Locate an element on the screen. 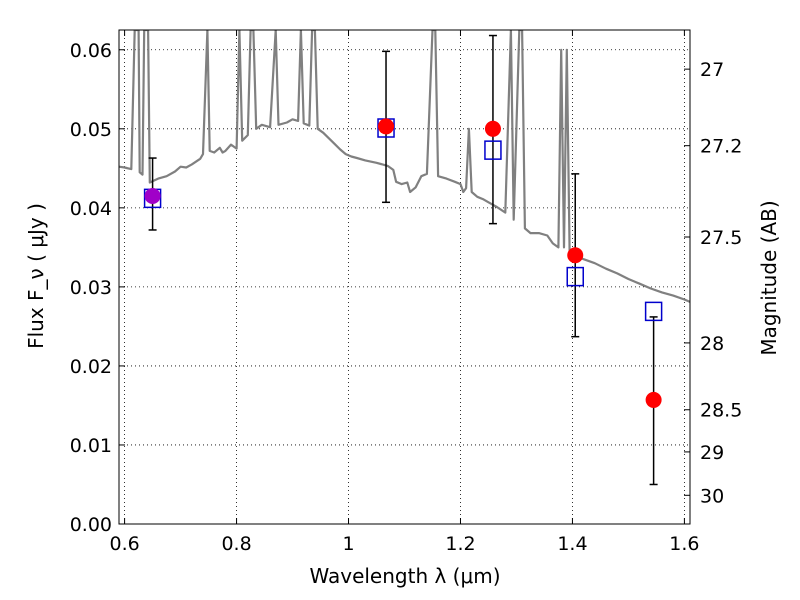 This screenshot has width=800, height=600. y-axis-label: Flux F_ν ( μJy ) is located at coordinates (36, 276).